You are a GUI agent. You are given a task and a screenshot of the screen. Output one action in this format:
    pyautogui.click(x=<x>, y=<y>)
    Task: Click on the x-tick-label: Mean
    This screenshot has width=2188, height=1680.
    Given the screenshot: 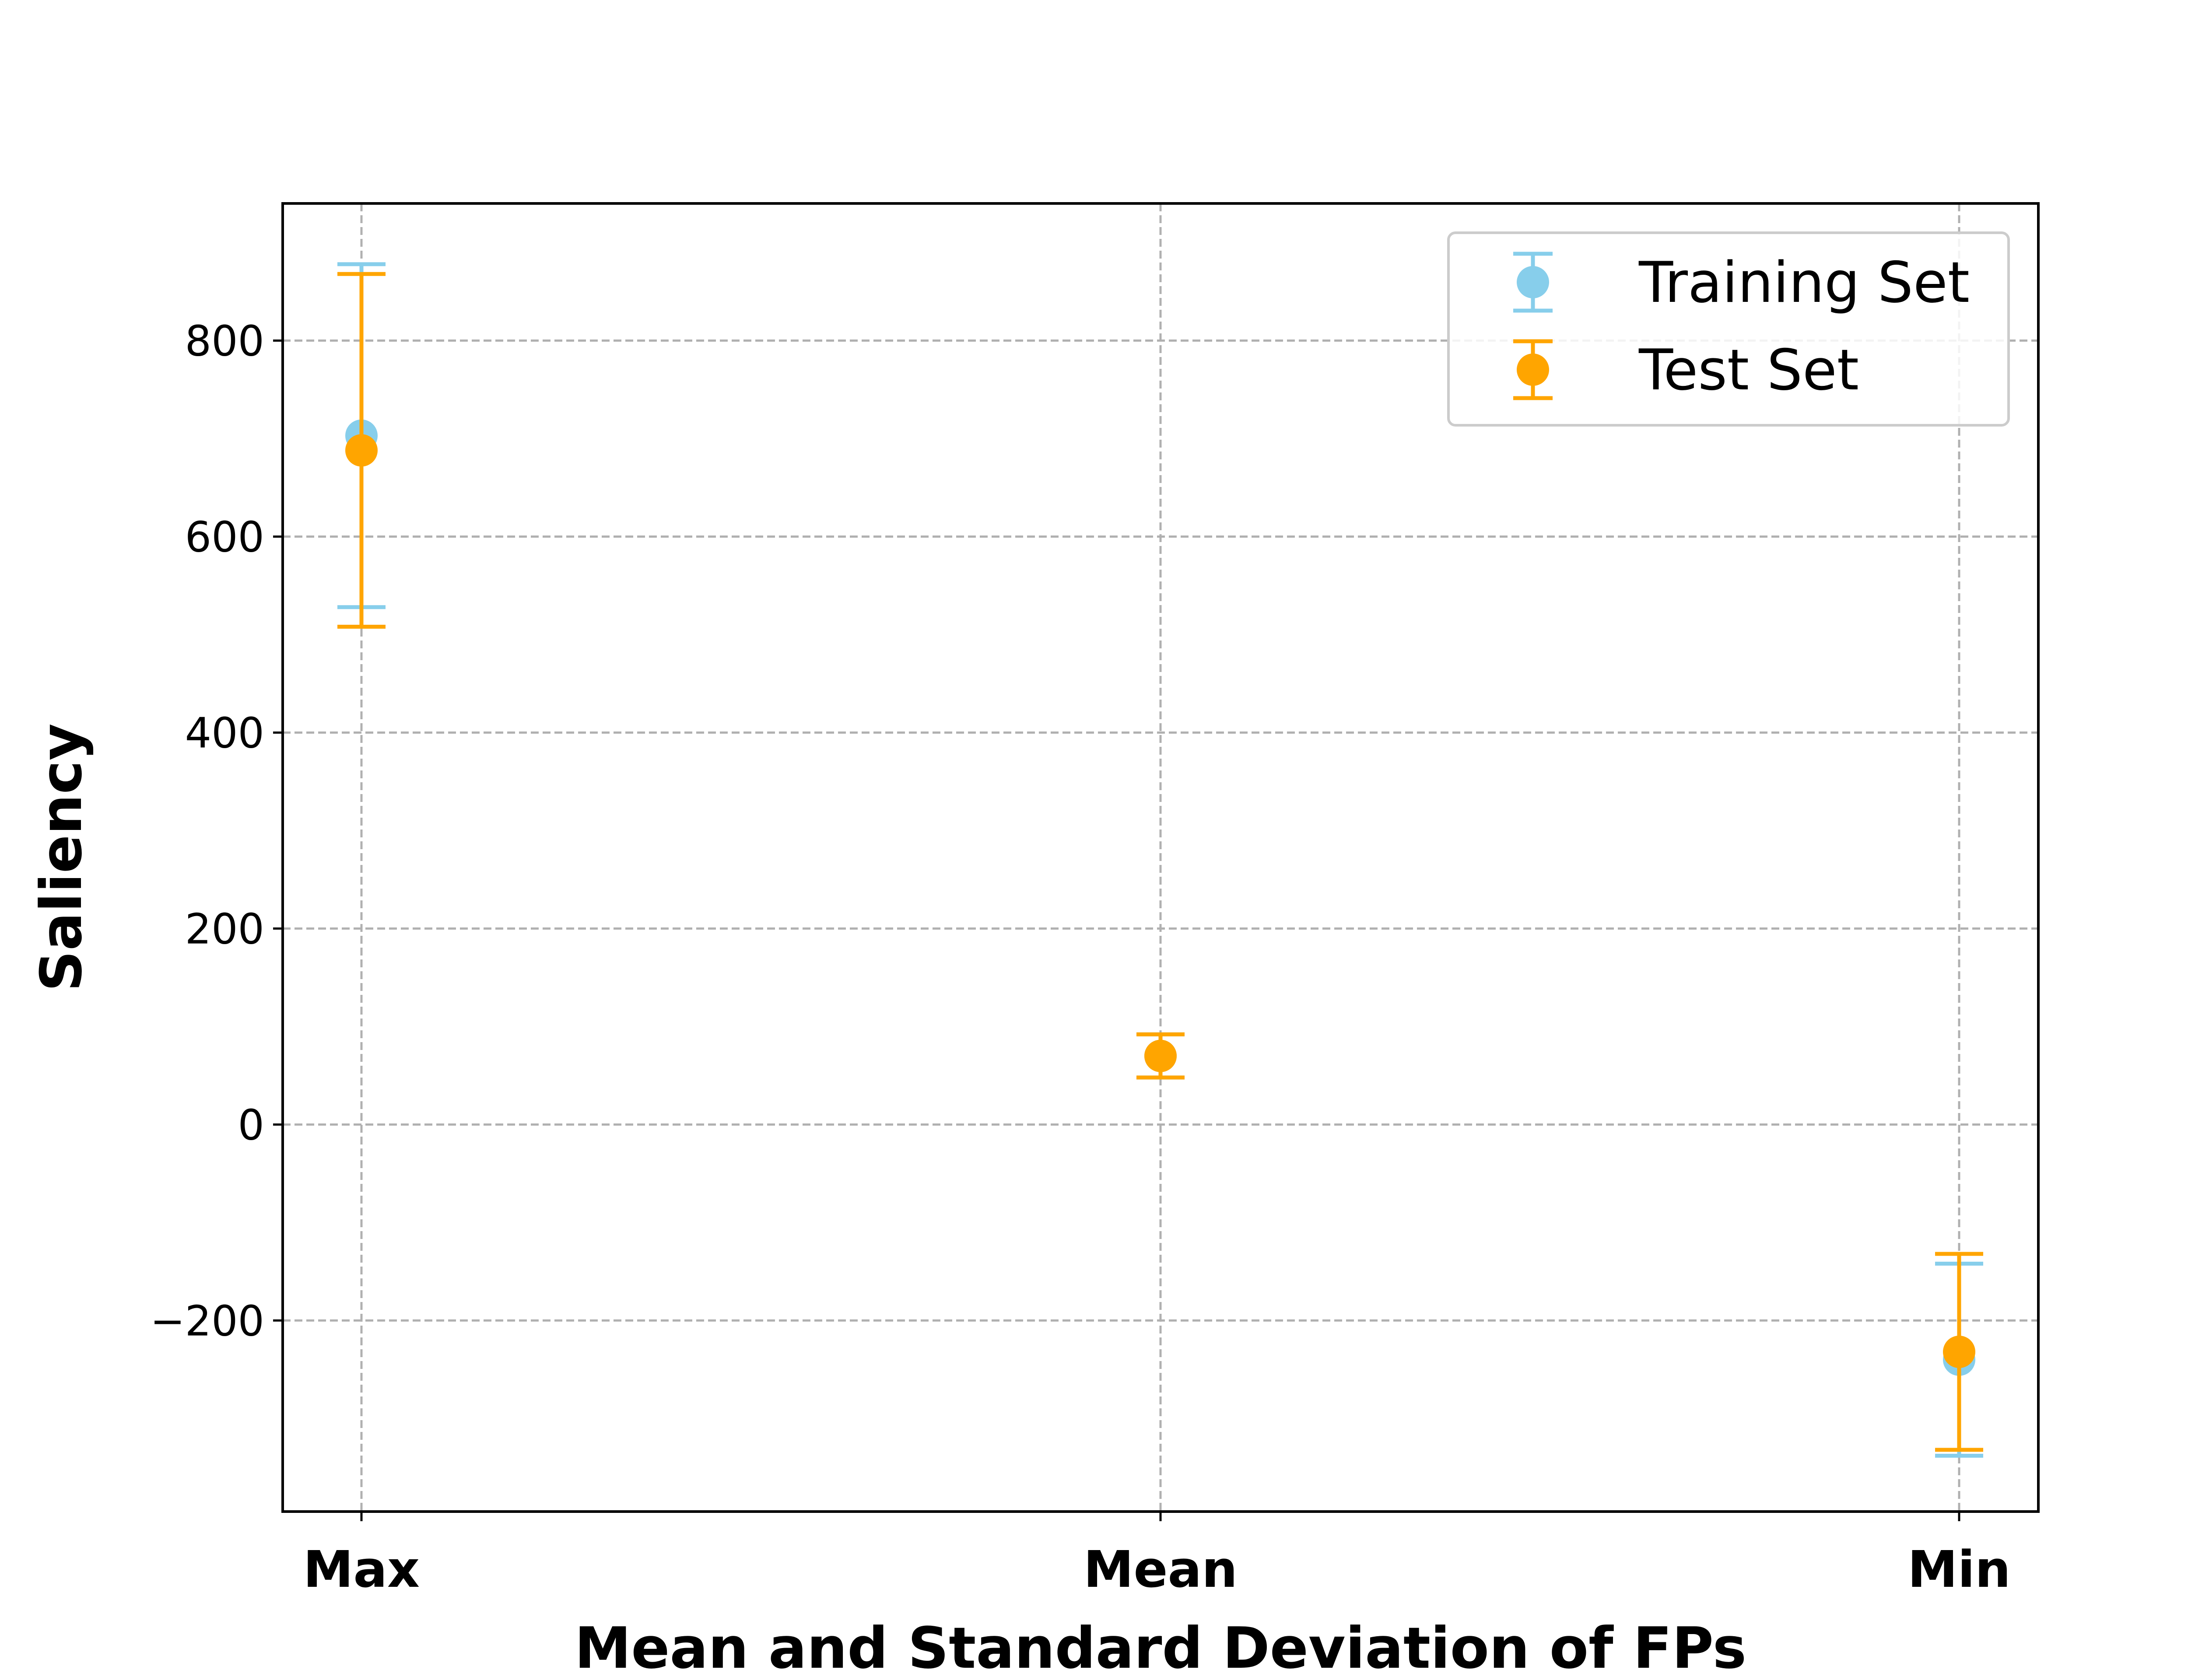 What is the action you would take?
    pyautogui.click(x=1161, y=1569)
    